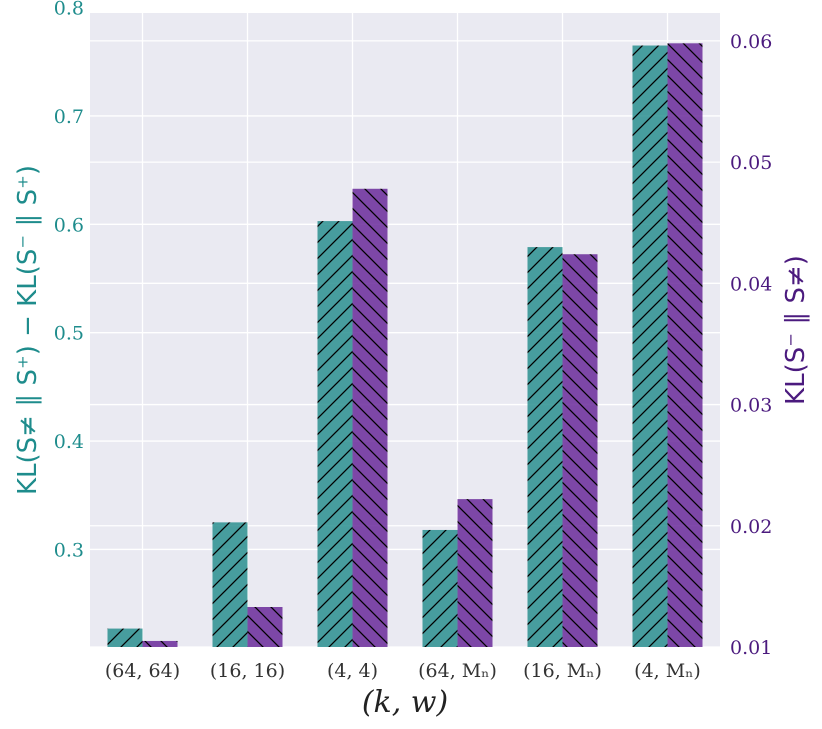 The width and height of the screenshot is (822, 729). What do you see at coordinates (69, 280) in the screenshot?
I see `left-y-tick-labels: 0.3 0.4 0.5 0.6 0.7 0.8` at bounding box center [69, 280].